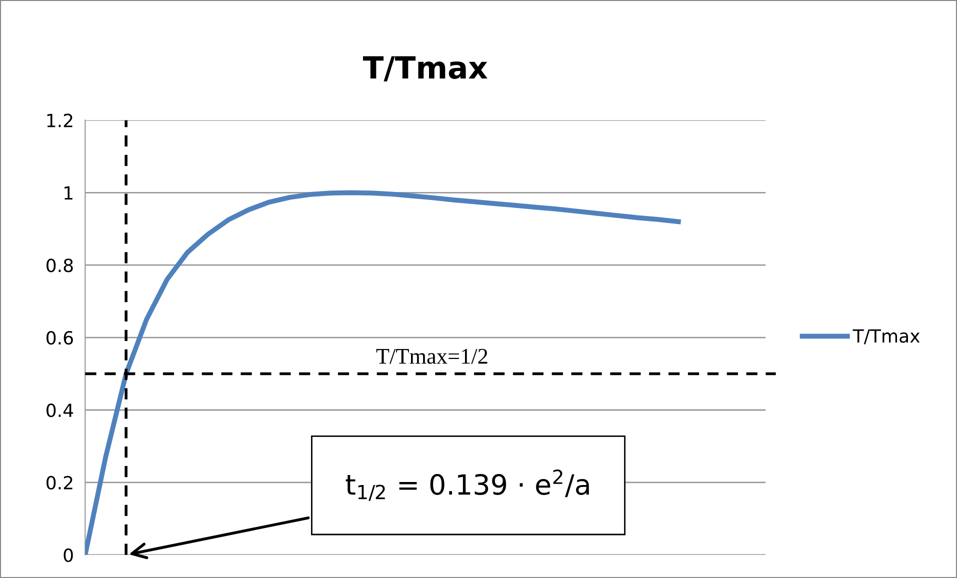 This screenshot has width=957, height=578. I want to click on ref-line-label: T/Tmax=1/2, so click(432, 356).